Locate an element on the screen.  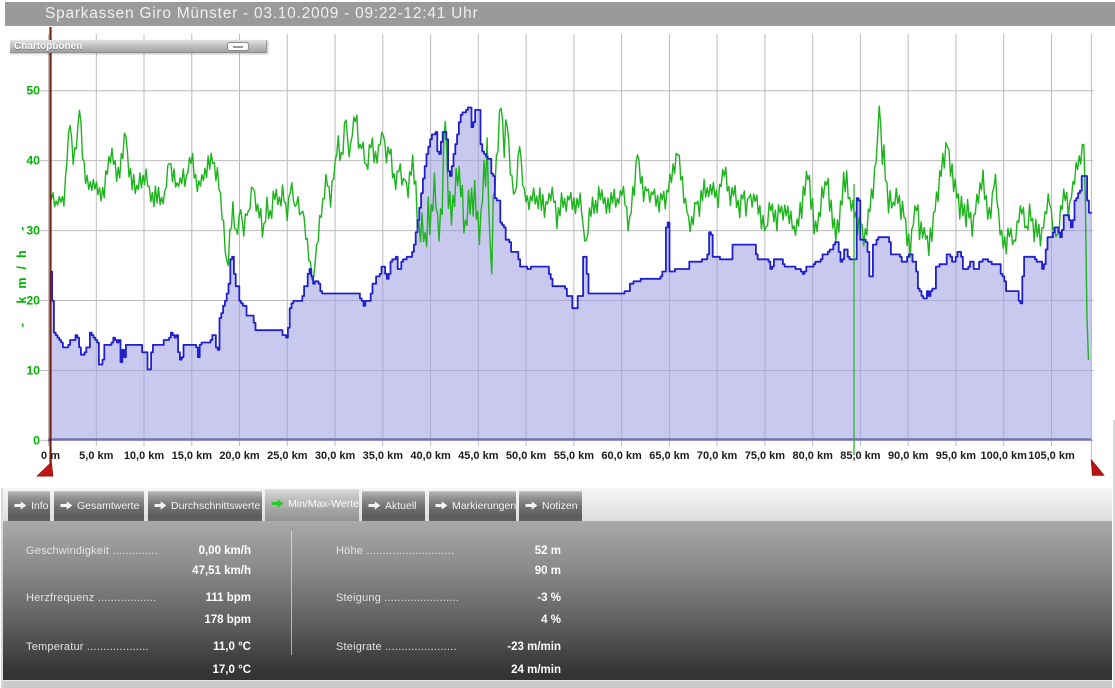
svg-text: 25,0 km is located at coordinates (287, 456).